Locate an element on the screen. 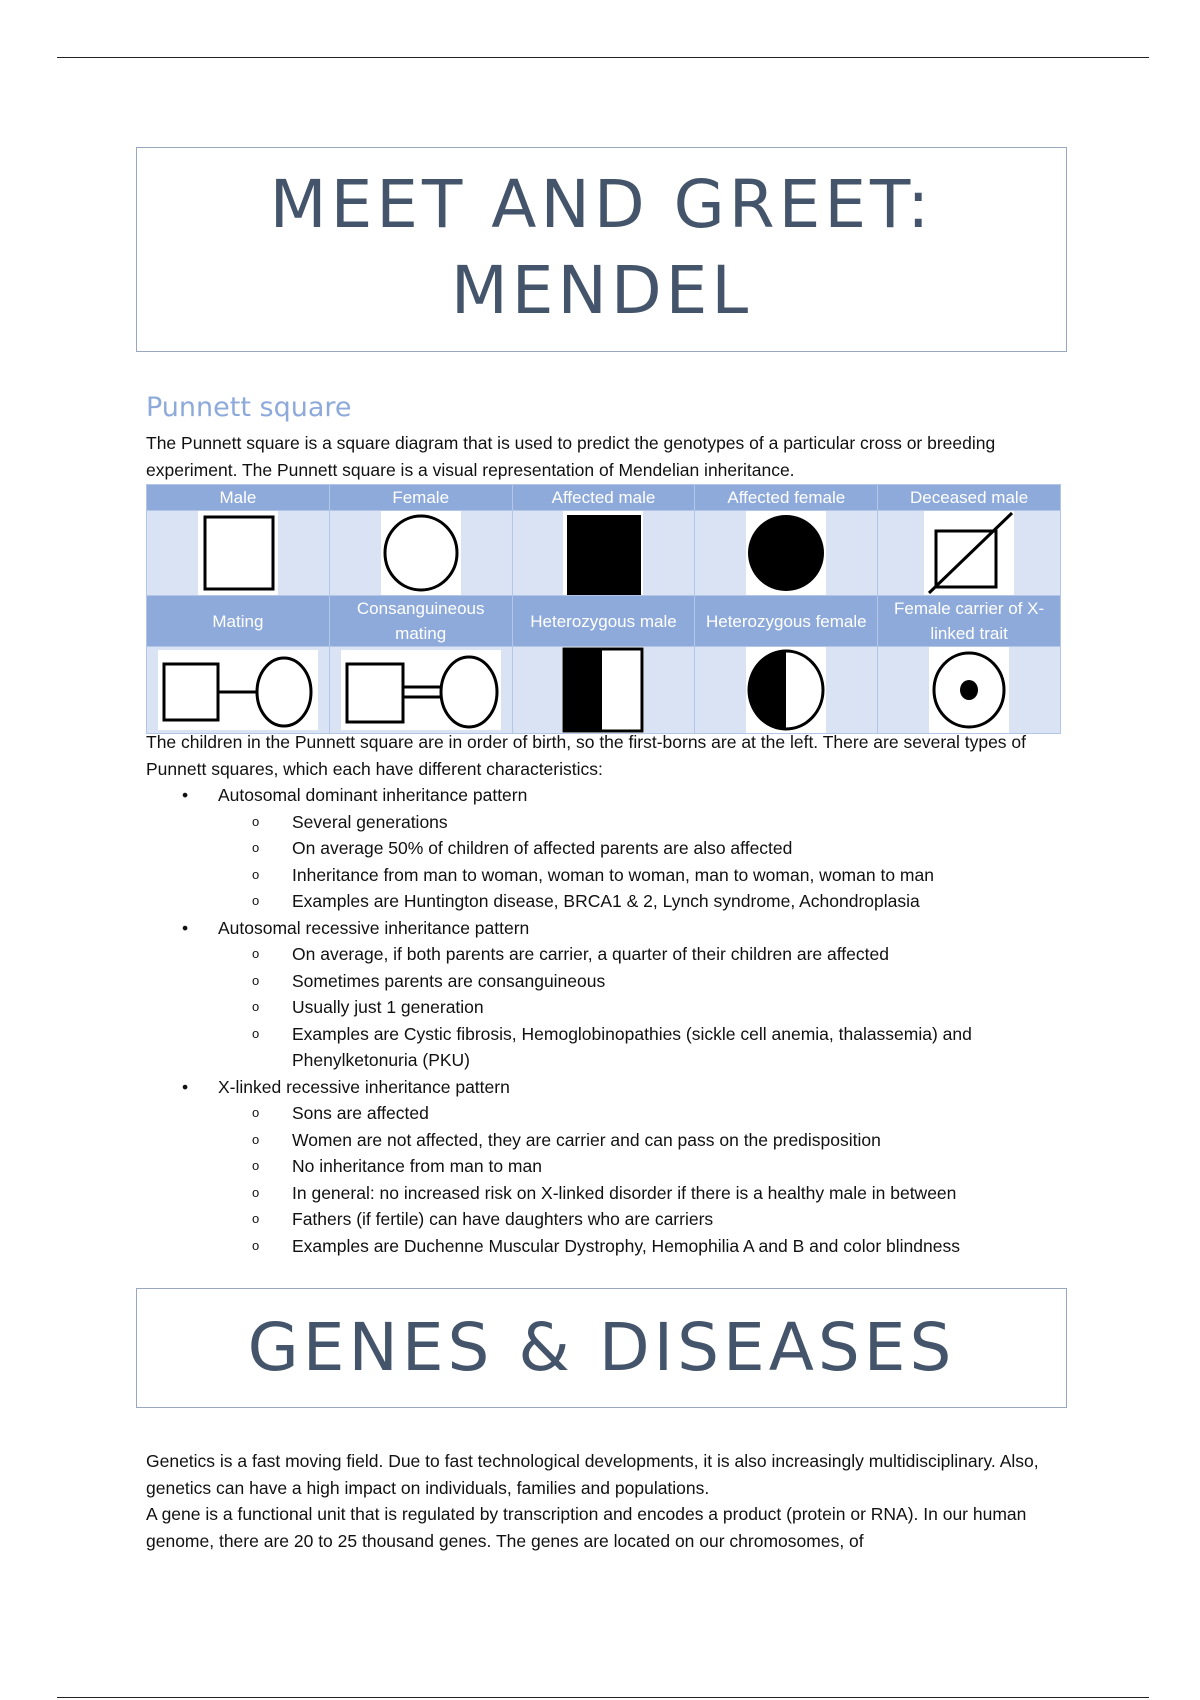 The image size is (1200, 1700). deceased-male-icon is located at coordinates (969, 553).